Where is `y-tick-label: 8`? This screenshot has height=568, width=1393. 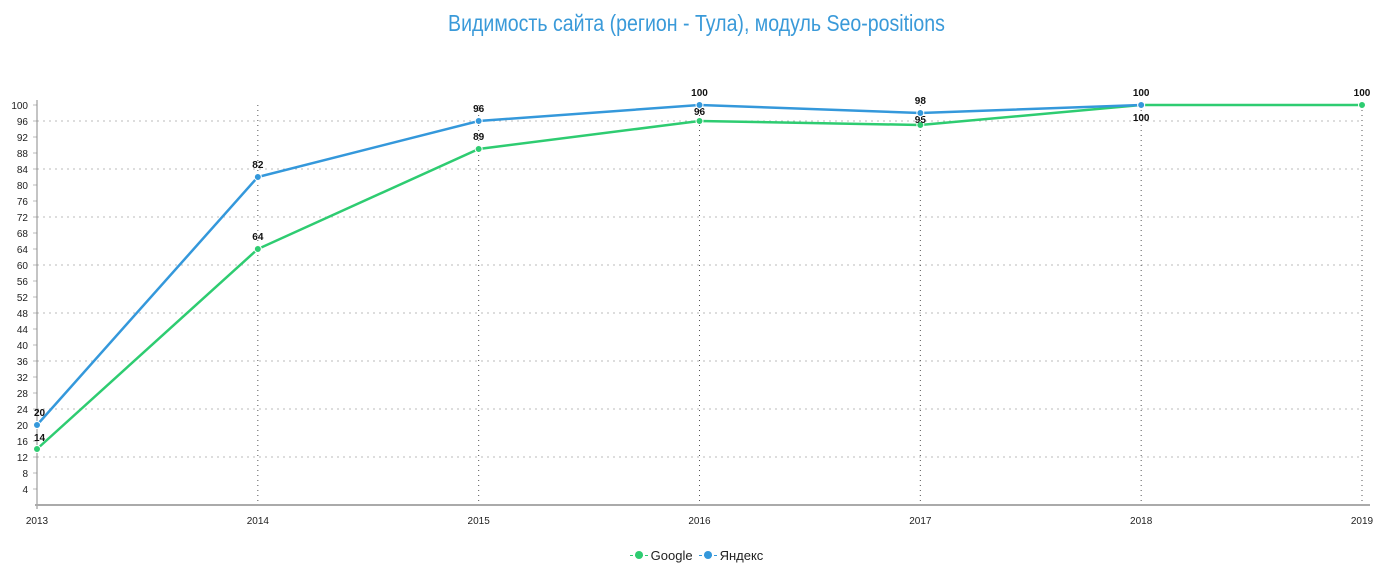 y-tick-label: 8 is located at coordinates (25, 474).